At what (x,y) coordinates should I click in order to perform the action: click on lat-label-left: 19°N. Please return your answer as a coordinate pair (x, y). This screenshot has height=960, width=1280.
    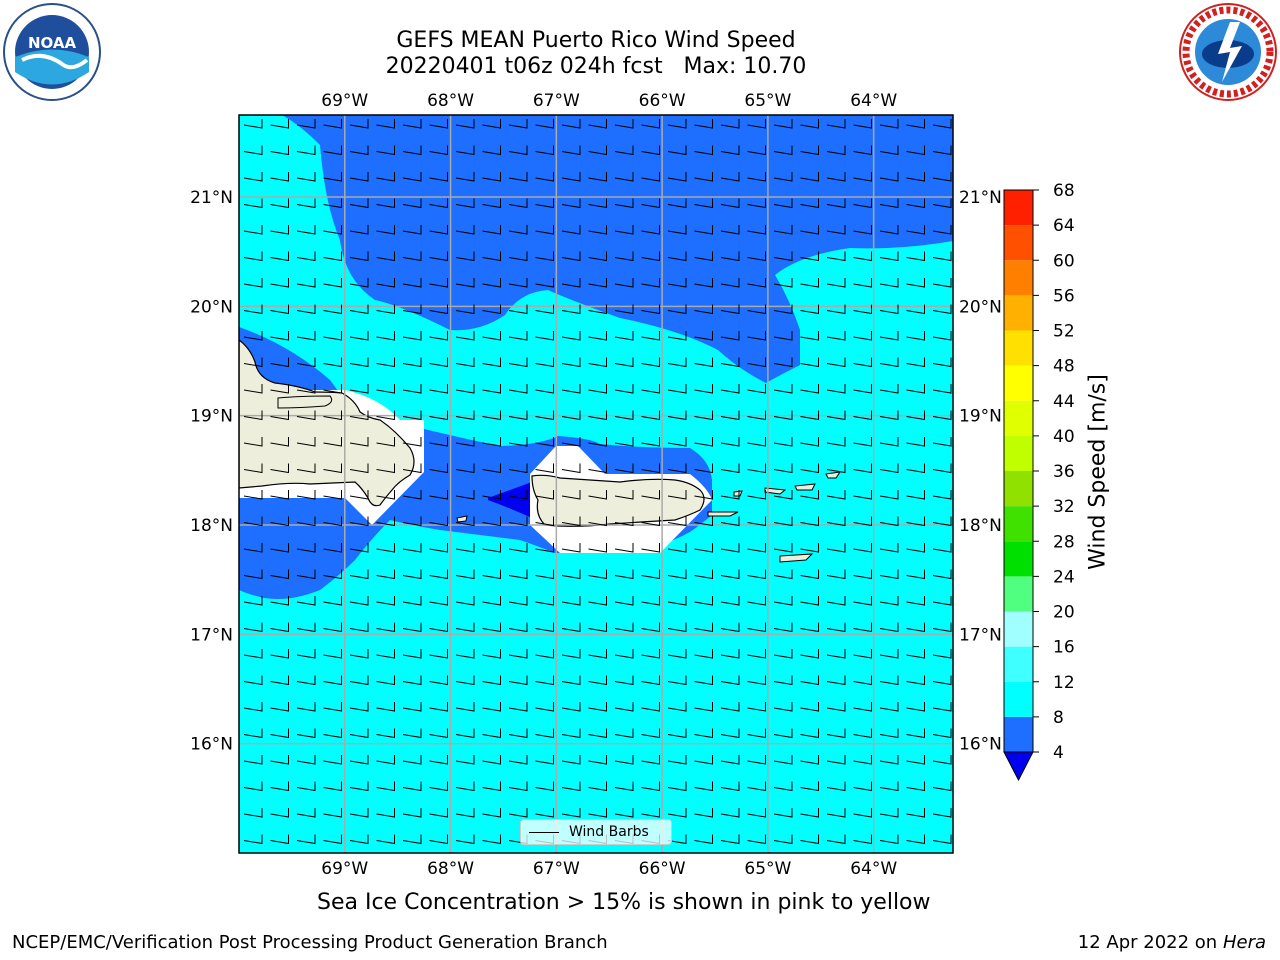
    Looking at the image, I should click on (211, 417).